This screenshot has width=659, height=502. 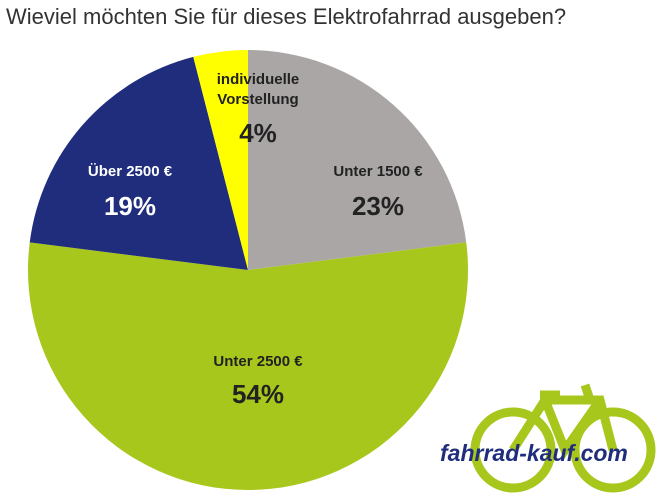 What do you see at coordinates (258, 89) in the screenshot?
I see `slice-label: individuelle Vorstellung` at bounding box center [258, 89].